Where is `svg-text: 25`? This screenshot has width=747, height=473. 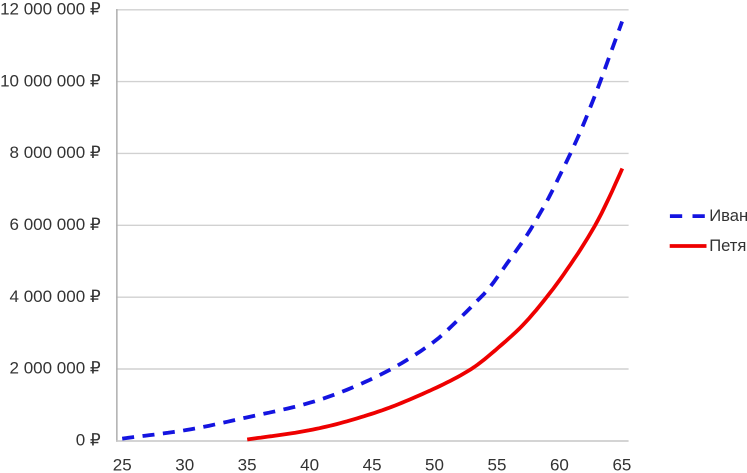 svg-text: 25 is located at coordinates (122, 464).